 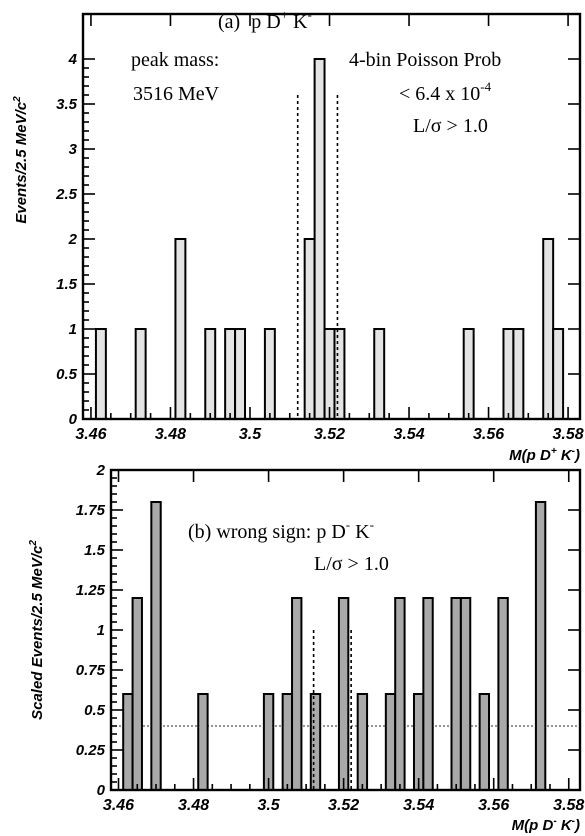 What do you see at coordinates (546, 825) in the screenshot?
I see `x-axis-label-b: M(p D- K-)` at bounding box center [546, 825].